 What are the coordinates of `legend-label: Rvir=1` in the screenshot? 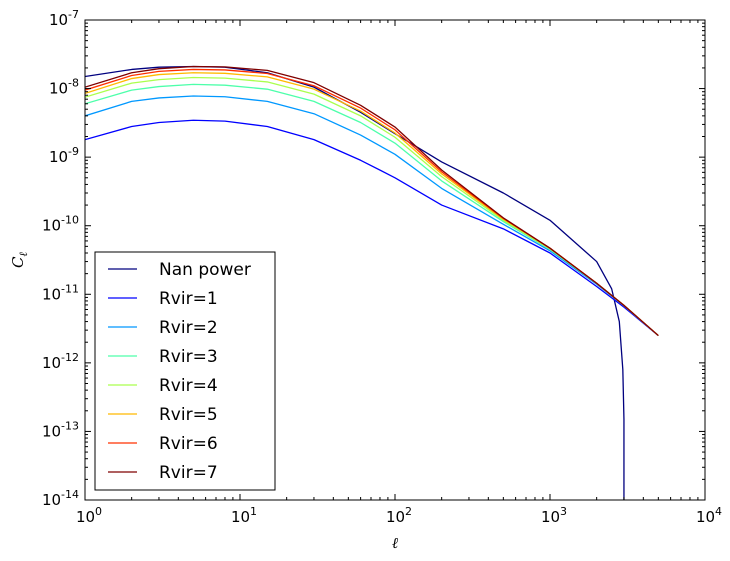 It's located at (188, 299).